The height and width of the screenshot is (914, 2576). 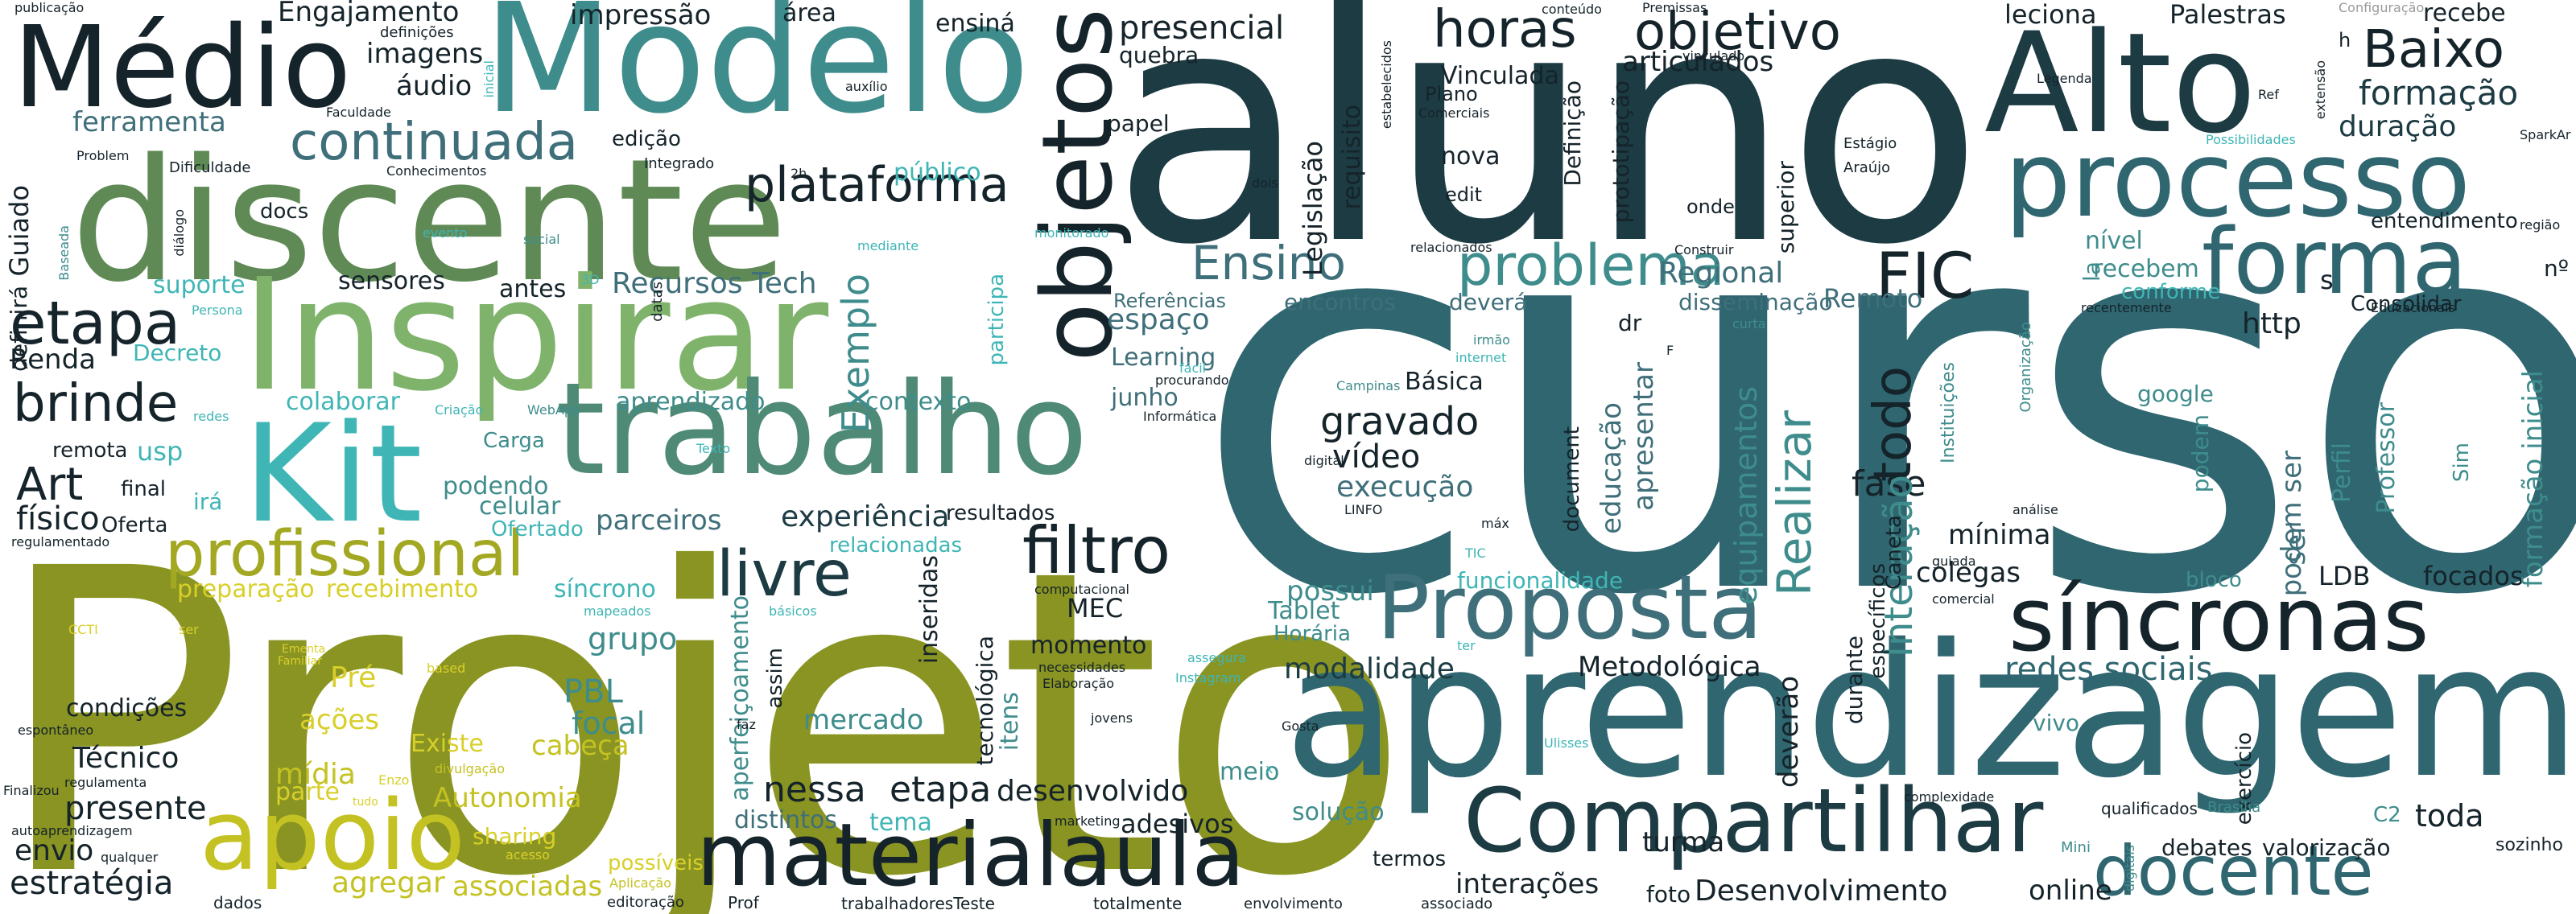 I want to click on word-filtro: filtro, so click(x=1096, y=550).